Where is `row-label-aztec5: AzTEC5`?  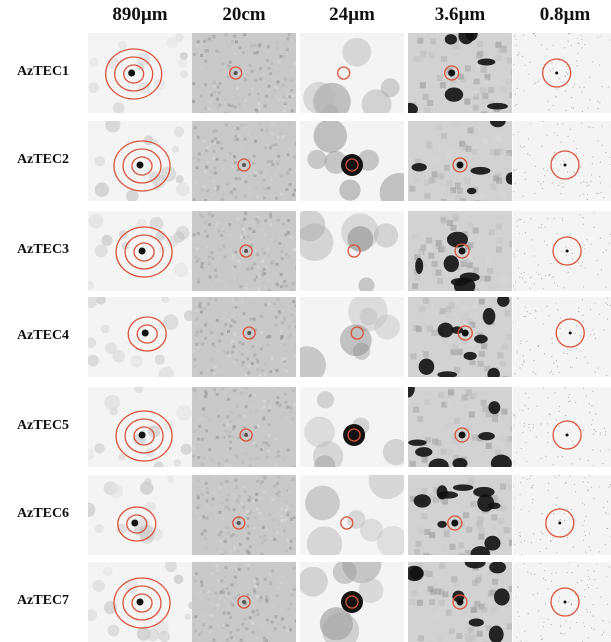 row-label-aztec5: AzTEC5 is located at coordinates (43, 426).